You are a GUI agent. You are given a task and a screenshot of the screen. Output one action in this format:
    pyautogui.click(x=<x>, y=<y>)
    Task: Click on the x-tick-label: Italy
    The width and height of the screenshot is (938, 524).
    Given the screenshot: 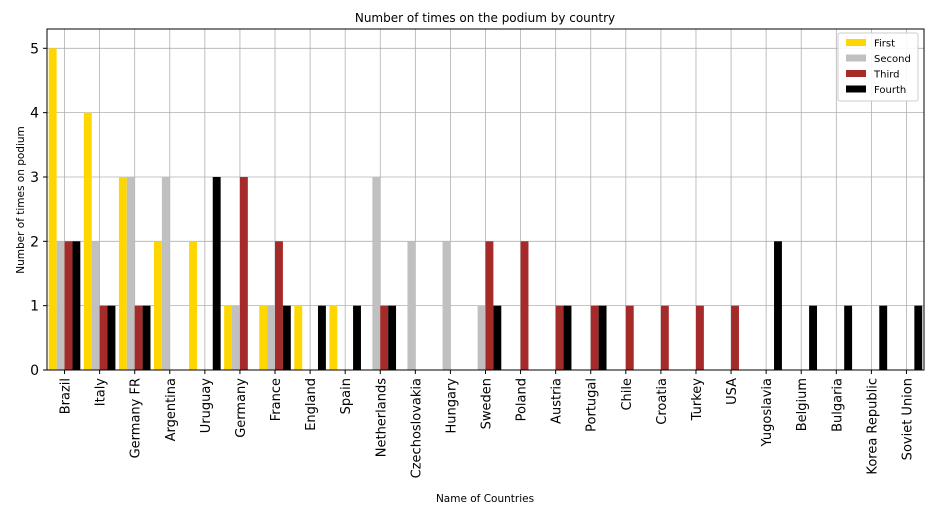 What is the action you would take?
    pyautogui.click(x=101, y=392)
    